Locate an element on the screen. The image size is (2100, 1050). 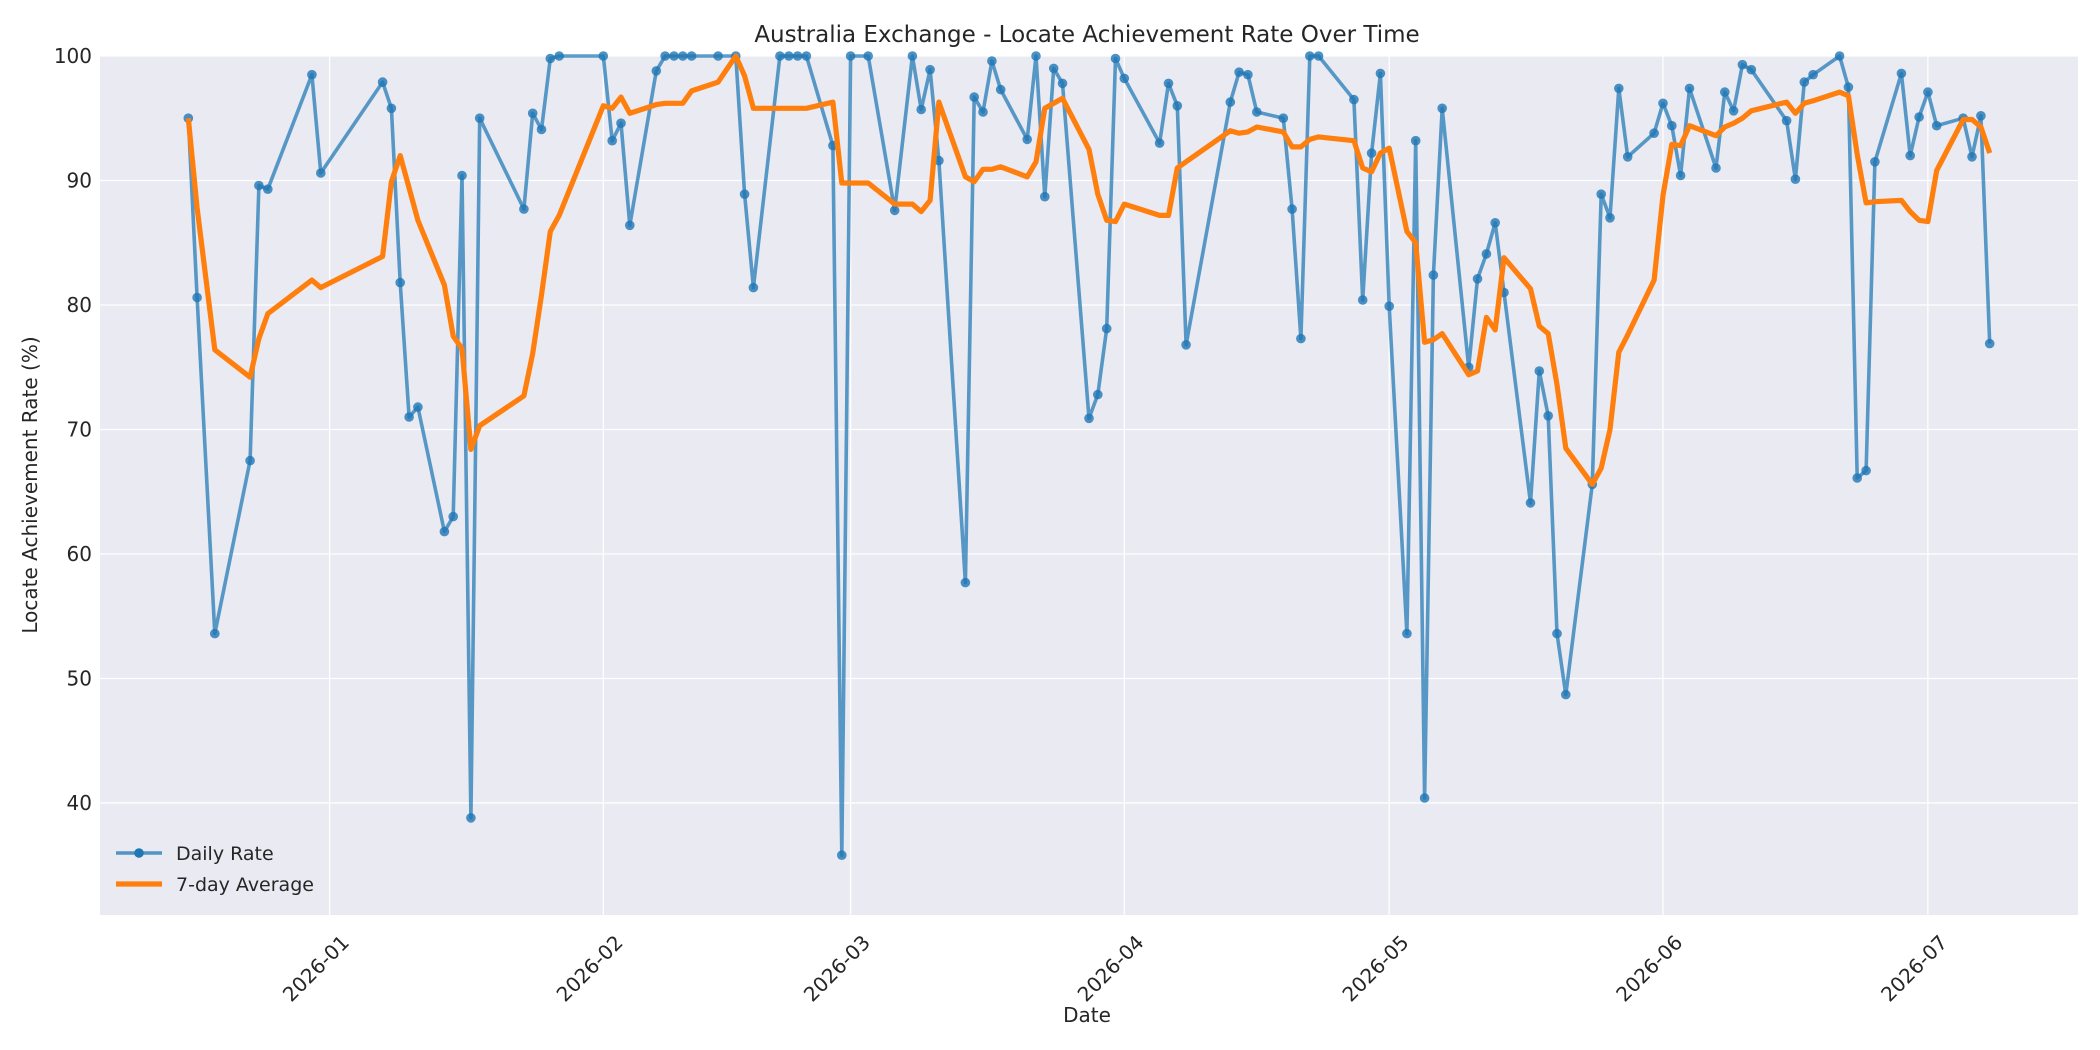
y-tick-label: 80 is located at coordinates (79, 305).